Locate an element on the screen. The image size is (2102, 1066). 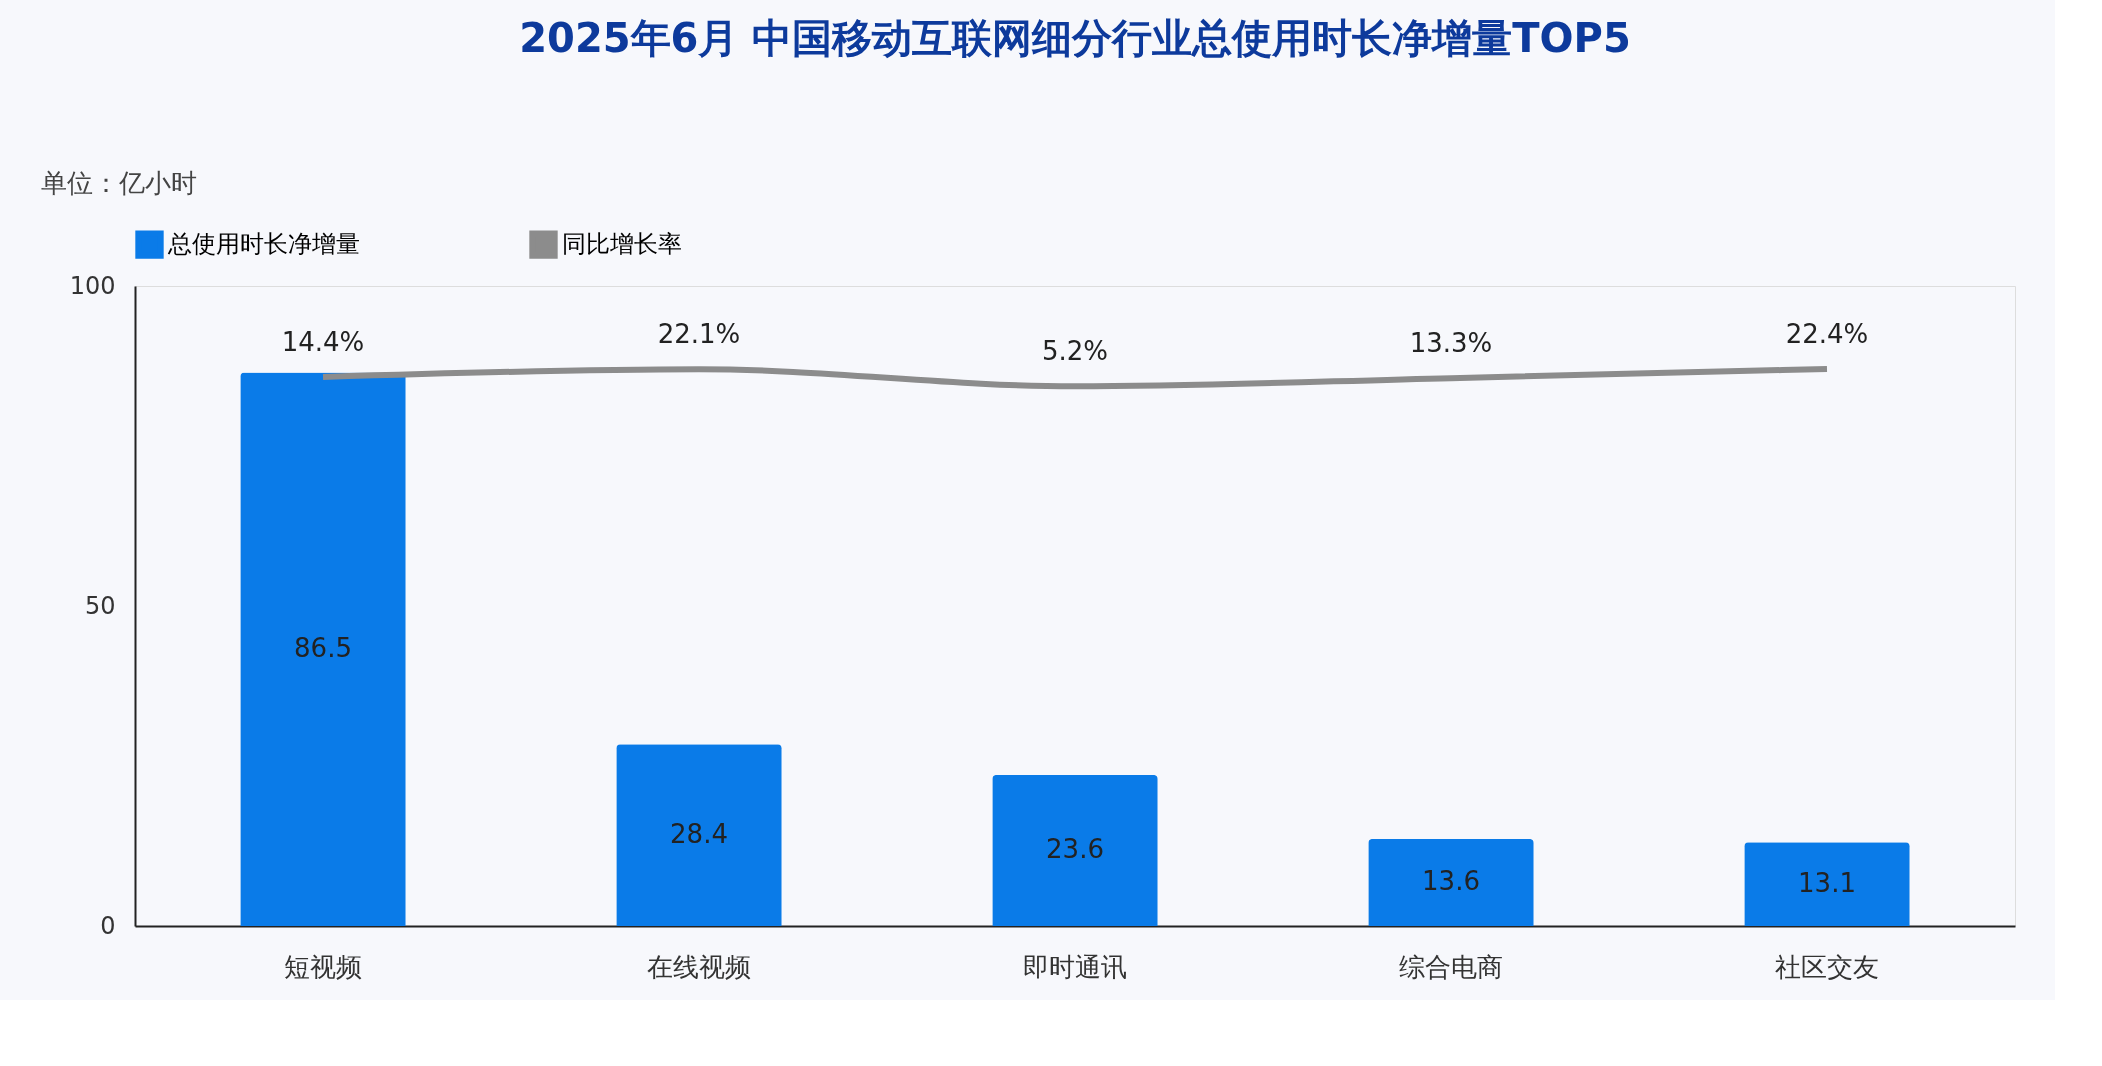
y-tick-label: 100 is located at coordinates (92, 285).